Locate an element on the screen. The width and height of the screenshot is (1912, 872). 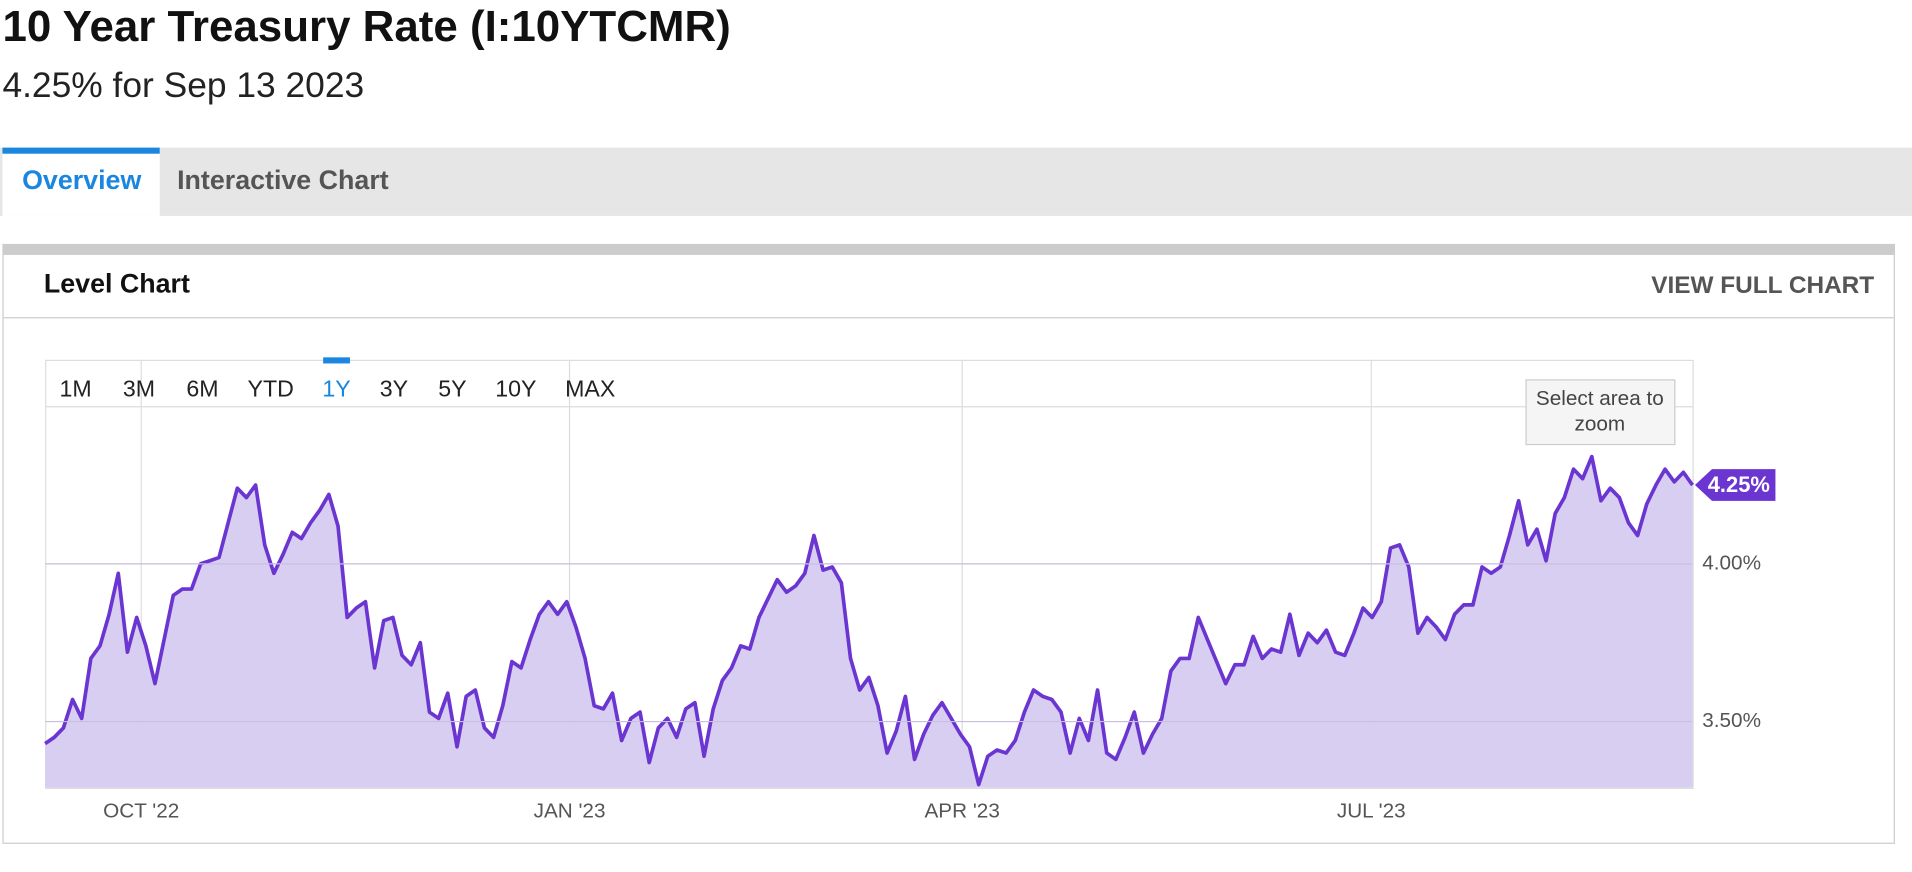
x-tick-label: JAN '23 is located at coordinates (570, 811).